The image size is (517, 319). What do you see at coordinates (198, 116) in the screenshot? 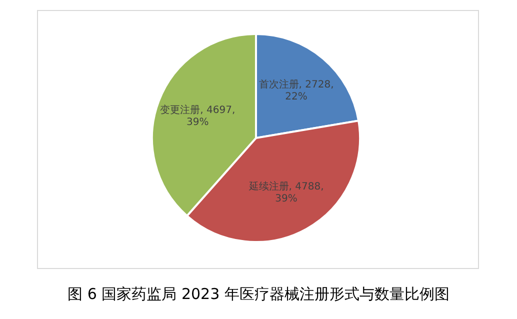
I see `slice-label: 变更注册, 4697, 39%` at bounding box center [198, 116].